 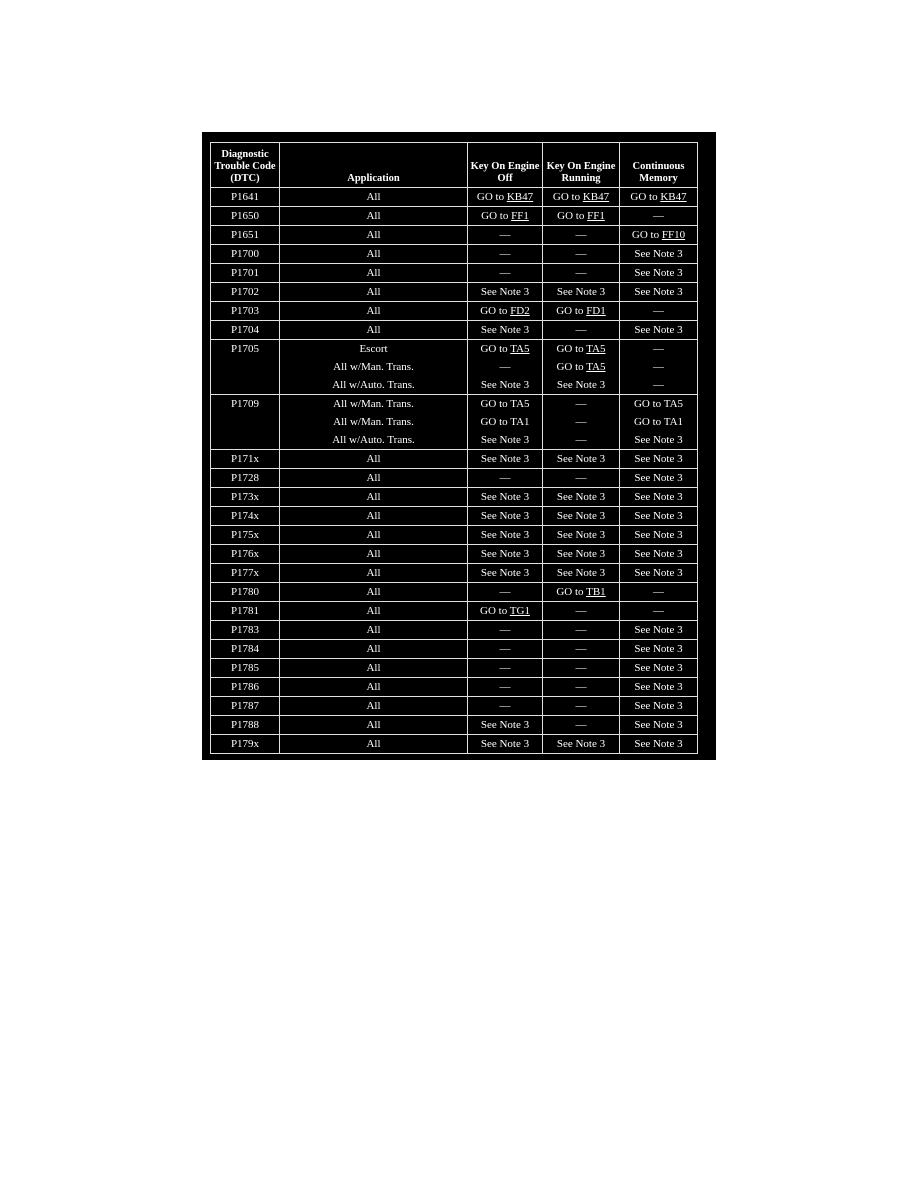 I want to click on pinpoint-test-link: TB1, so click(x=596, y=592).